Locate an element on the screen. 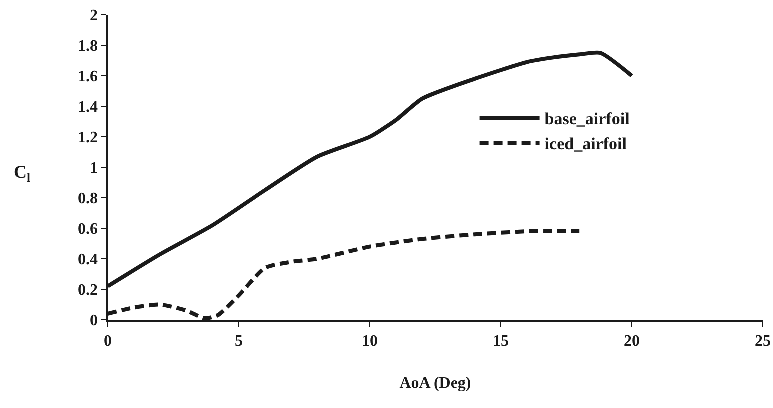  y-tick-label: 1.2 is located at coordinates (88, 138).